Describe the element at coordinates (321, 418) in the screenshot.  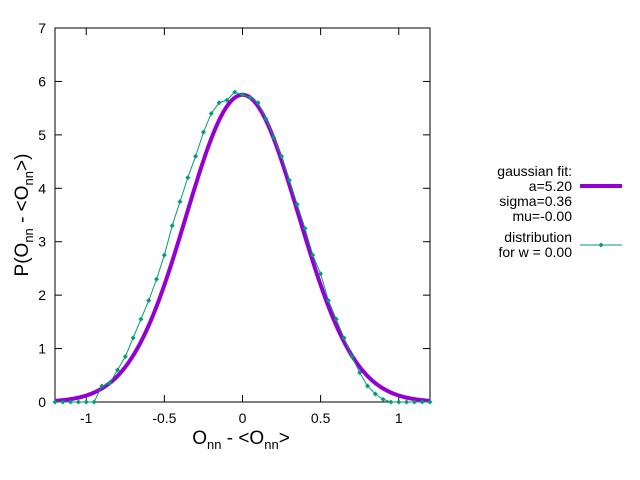
I see `x-tick-label: 0.5` at that location.